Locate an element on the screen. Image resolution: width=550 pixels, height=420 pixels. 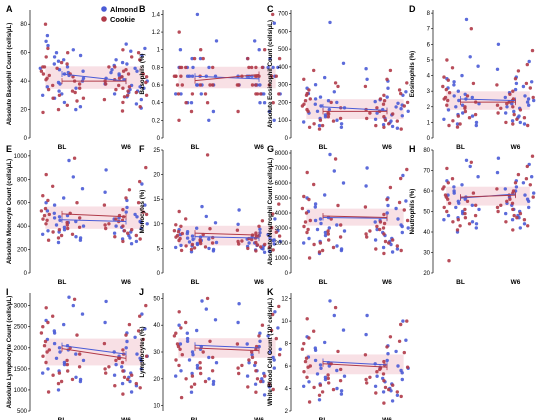
y-tick-label: 40 is located at coordinates (426, 233).